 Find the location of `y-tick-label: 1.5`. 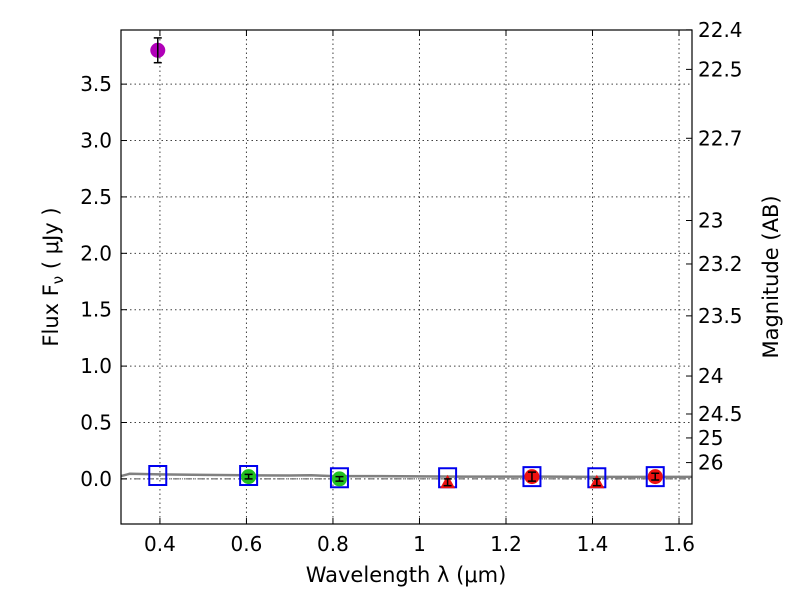

y-tick-label: 1.5 is located at coordinates (96, 310).